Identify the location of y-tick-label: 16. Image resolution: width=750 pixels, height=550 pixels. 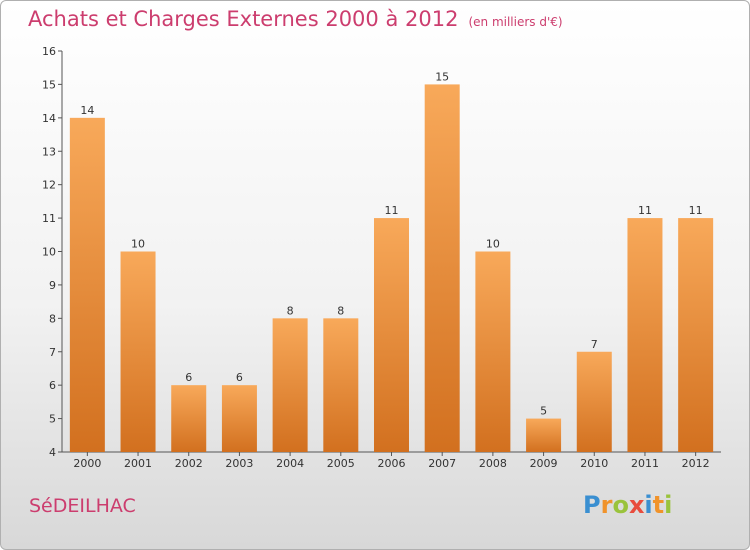
(49, 51).